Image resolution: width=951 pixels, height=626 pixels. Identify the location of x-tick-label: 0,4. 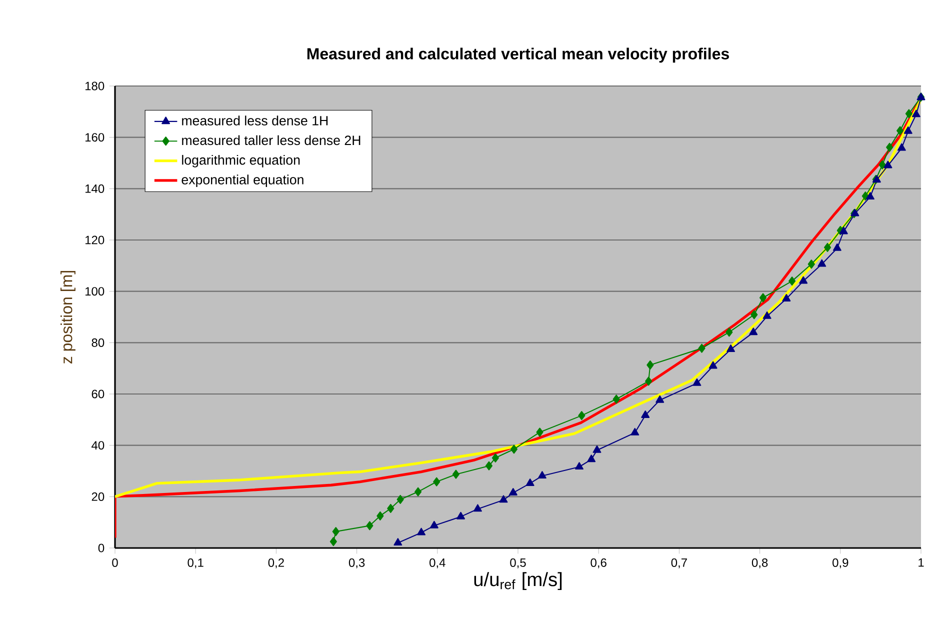
(438, 563).